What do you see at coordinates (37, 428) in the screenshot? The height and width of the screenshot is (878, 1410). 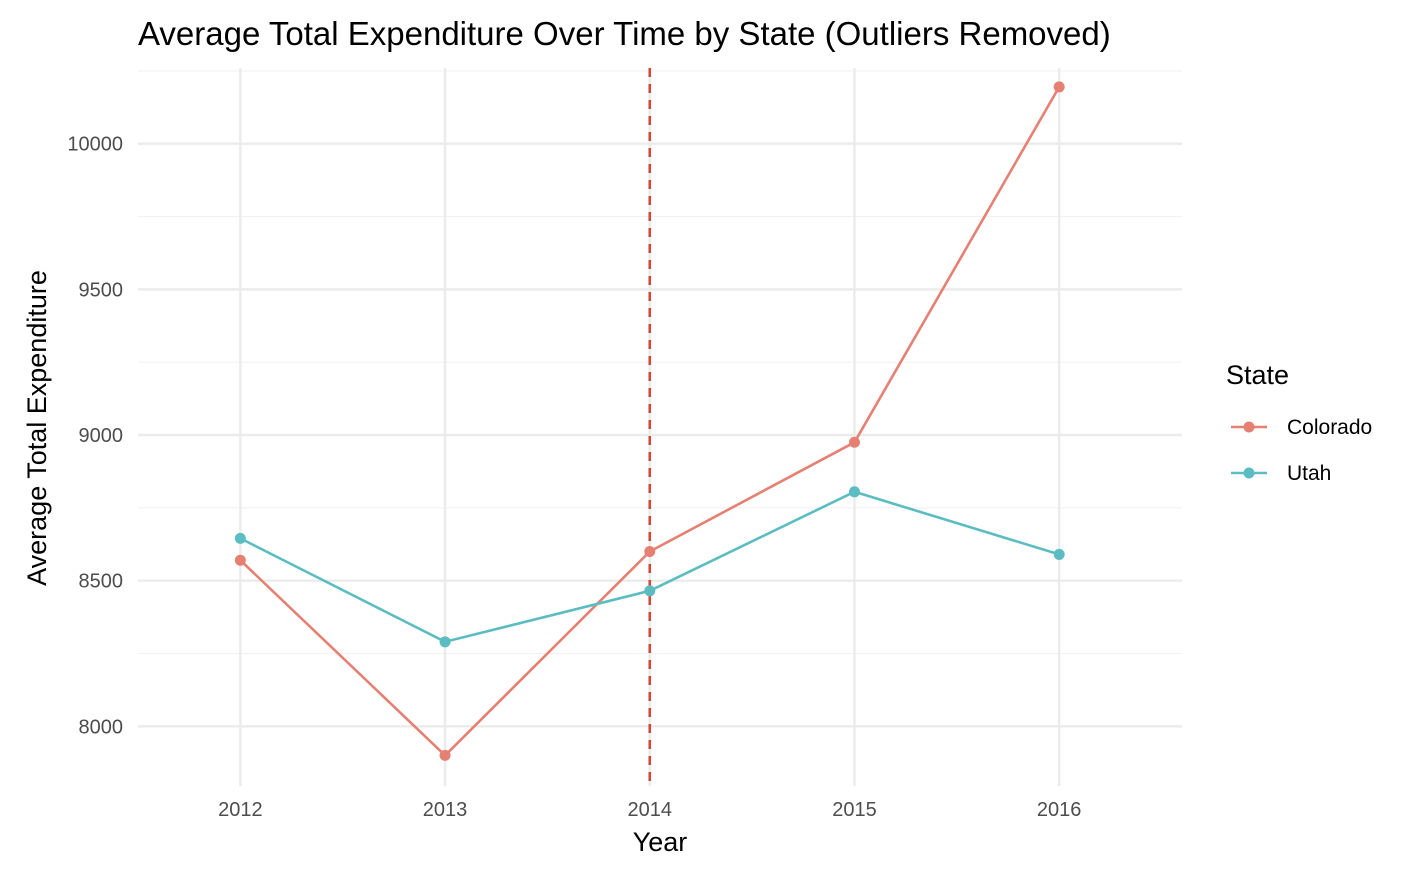 I see `y-axis-title: Average Total Expenditure` at bounding box center [37, 428].